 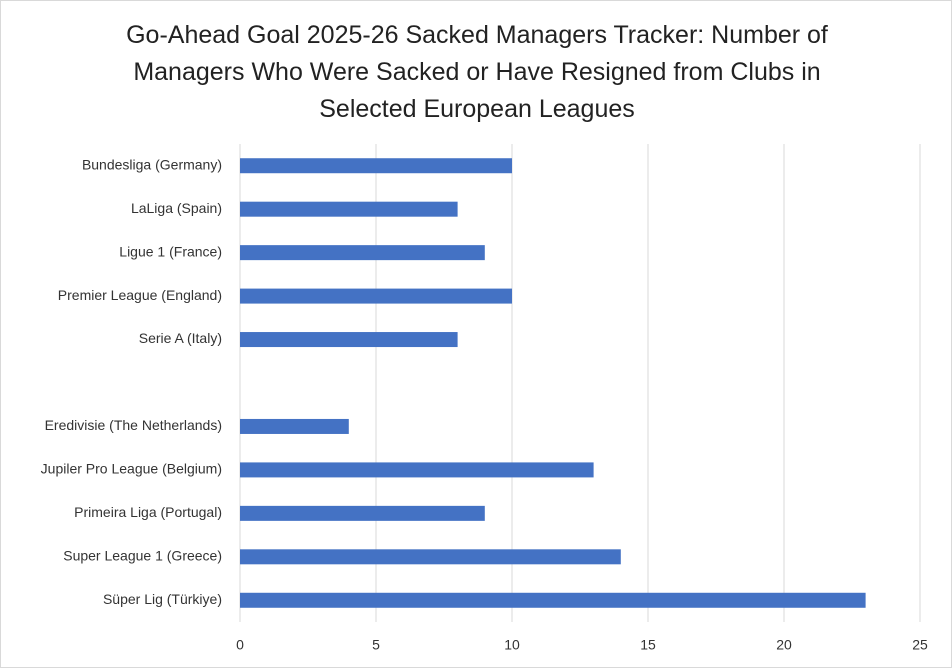 What do you see at coordinates (648, 645) in the screenshot?
I see `x-tick-label: 15` at bounding box center [648, 645].